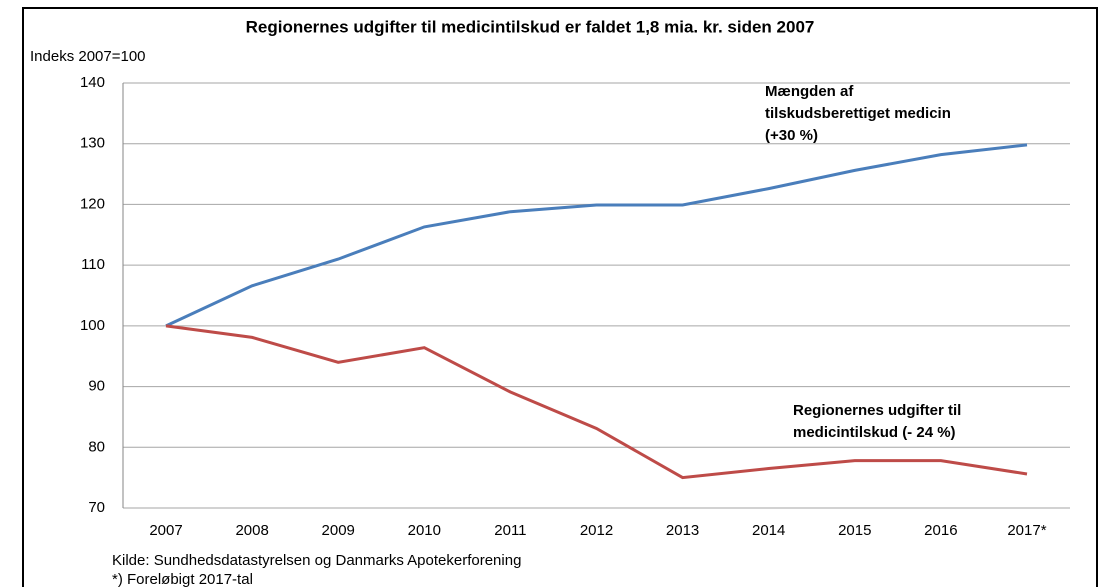 This screenshot has height=587, width=1117. What do you see at coordinates (92, 143) in the screenshot?
I see `y-tick-label: 130` at bounding box center [92, 143].